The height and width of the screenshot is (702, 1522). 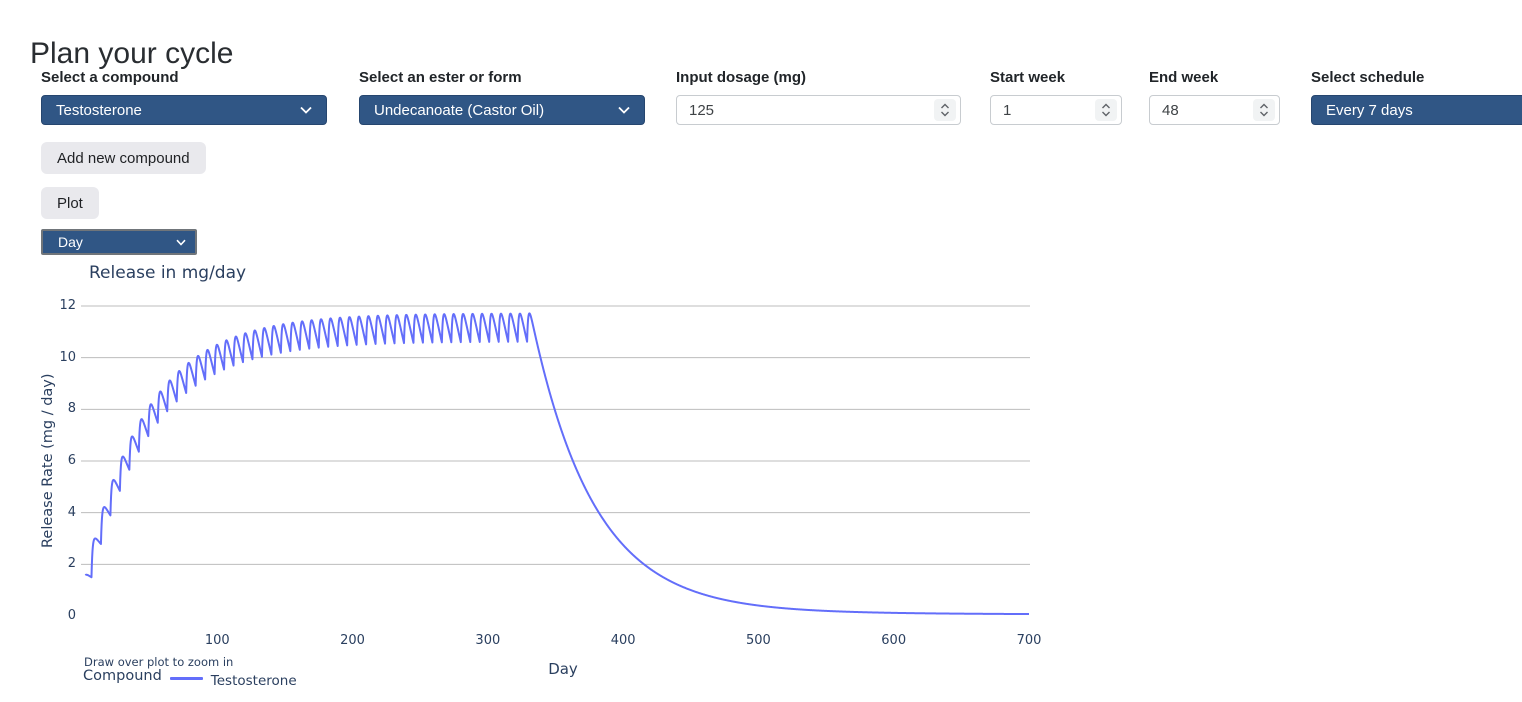 I want to click on start-week-input, so click(x=1043, y=110).